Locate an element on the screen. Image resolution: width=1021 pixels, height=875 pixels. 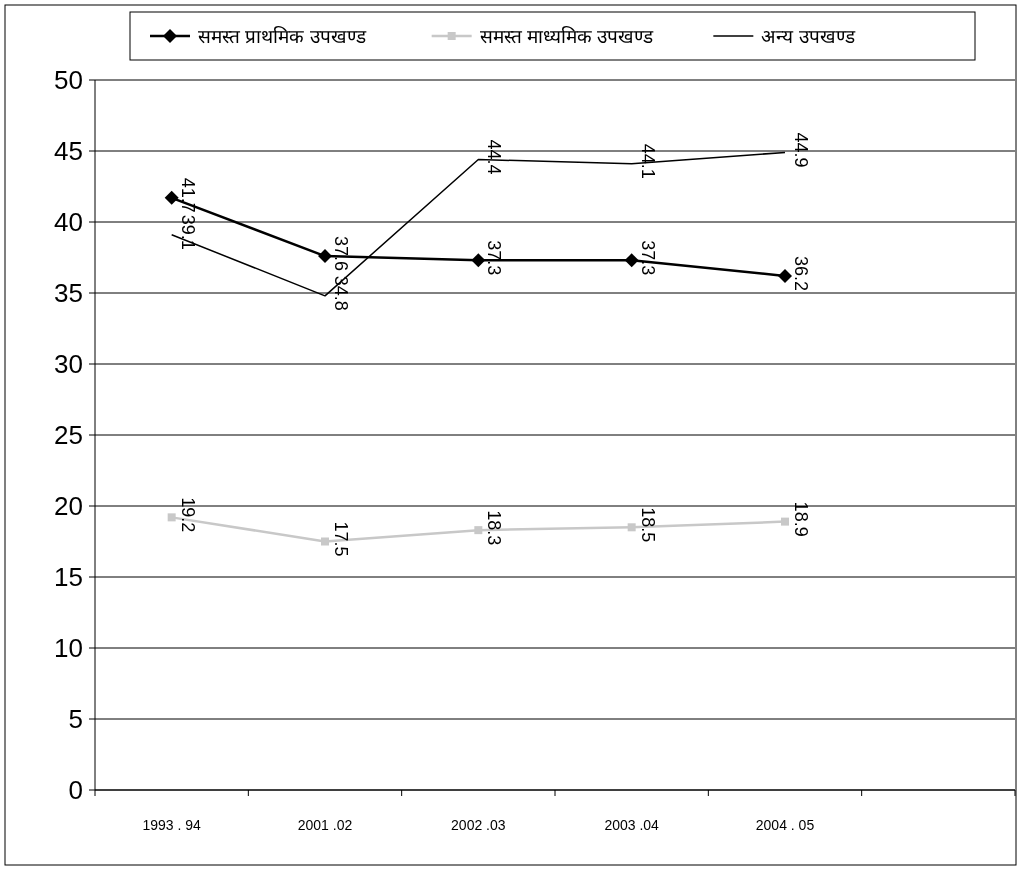
data-label: 19.2 is located at coordinates (187, 515).